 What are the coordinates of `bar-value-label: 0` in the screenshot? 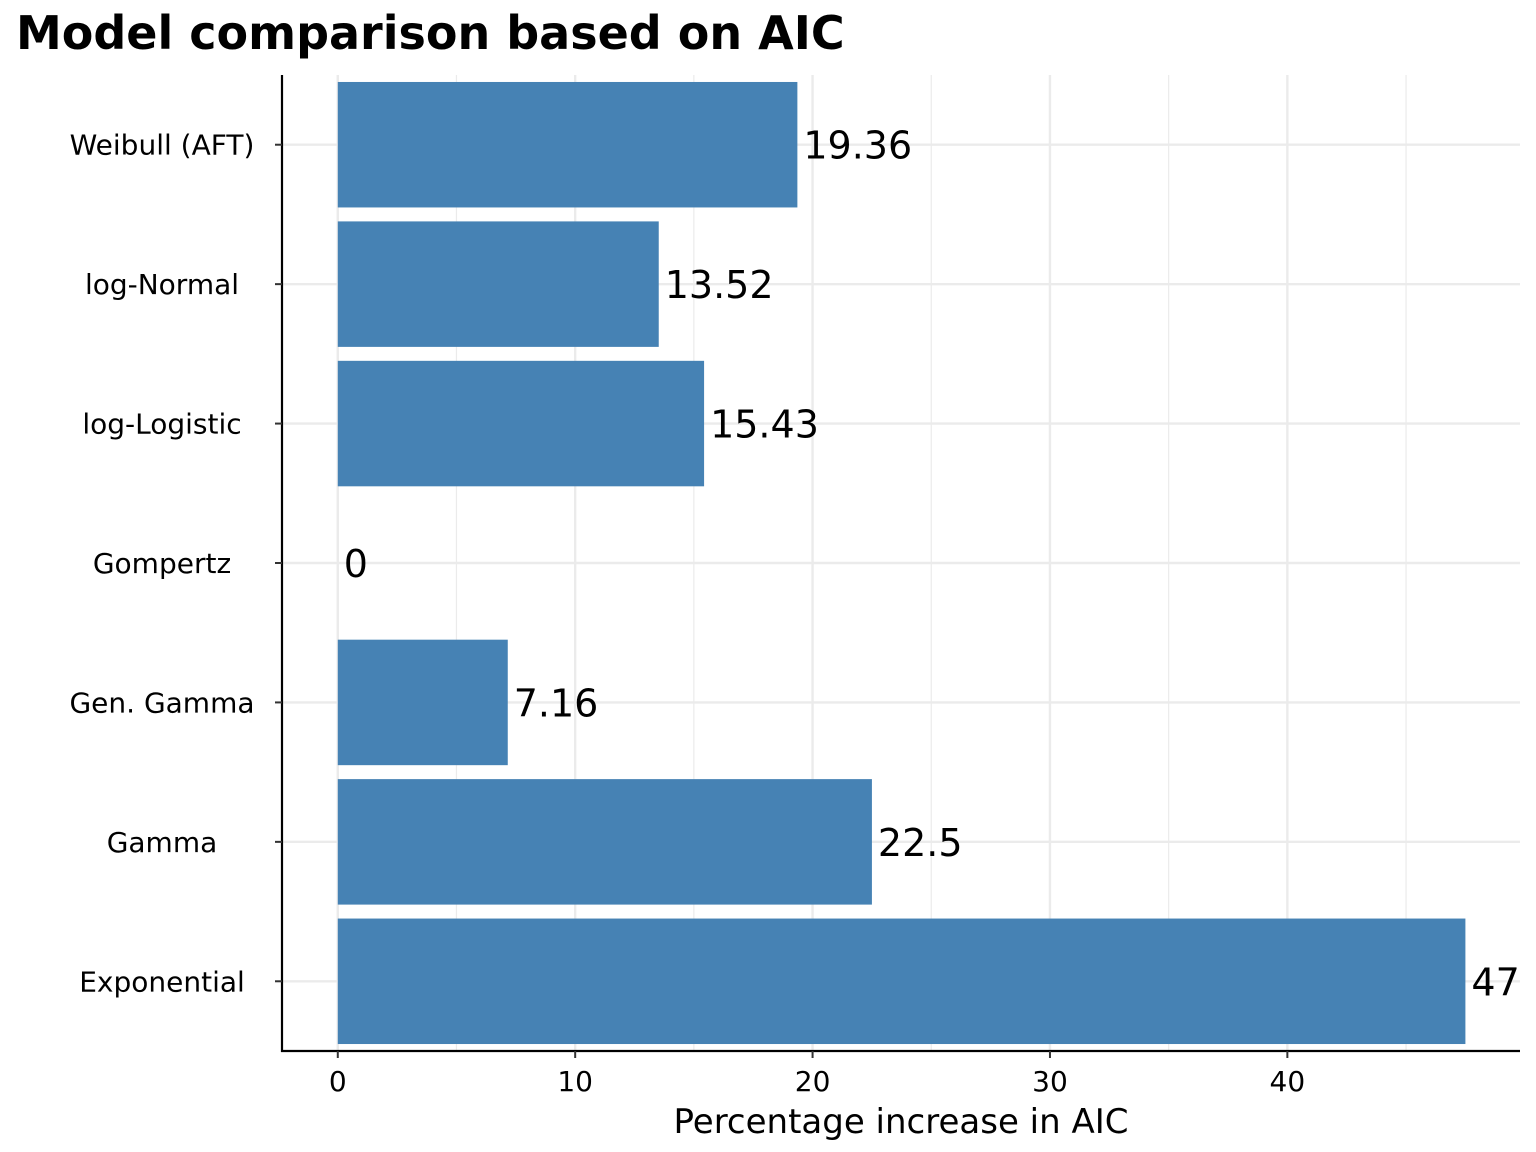 It's located at (356, 564).